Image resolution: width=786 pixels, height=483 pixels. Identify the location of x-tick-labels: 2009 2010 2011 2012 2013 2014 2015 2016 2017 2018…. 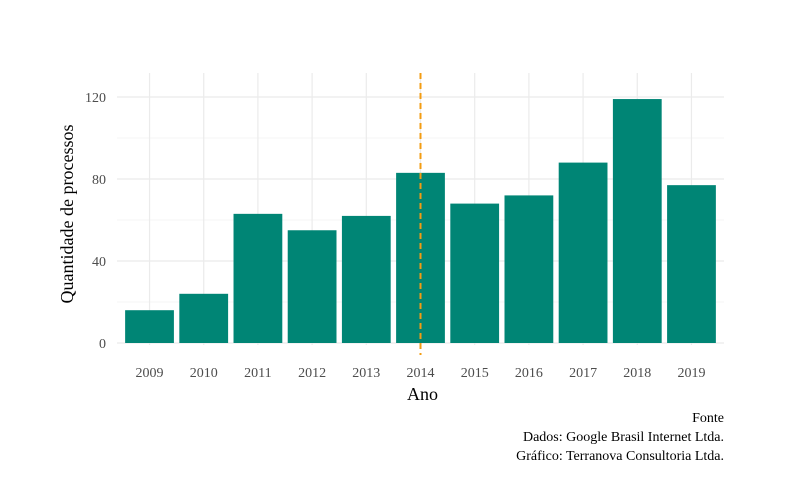
(421, 373).